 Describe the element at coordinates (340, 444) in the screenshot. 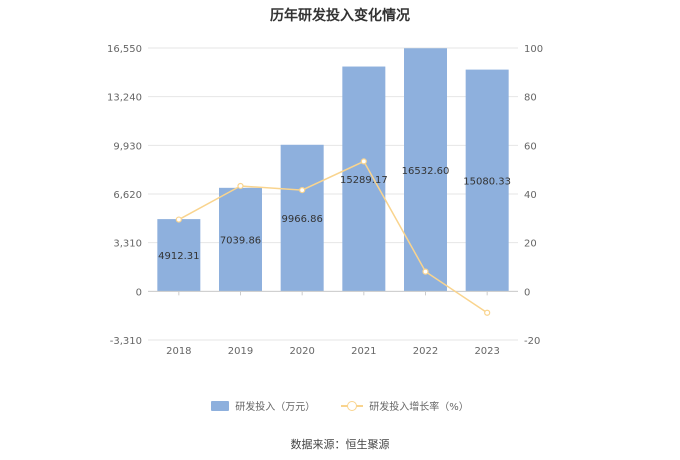

I see `data-source: 数据来源：恒生聚源` at that location.